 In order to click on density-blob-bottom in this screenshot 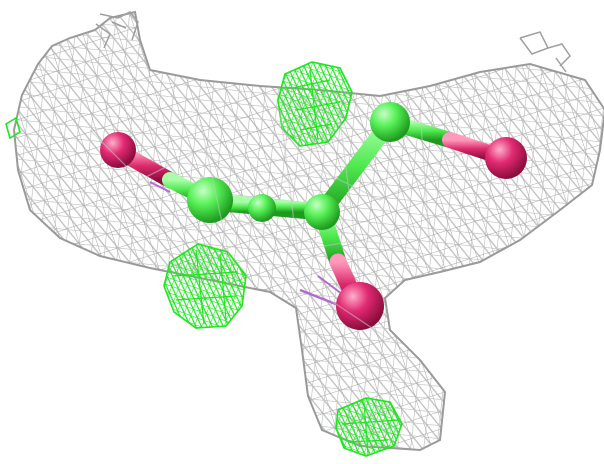, I will do `click(369, 427)`.